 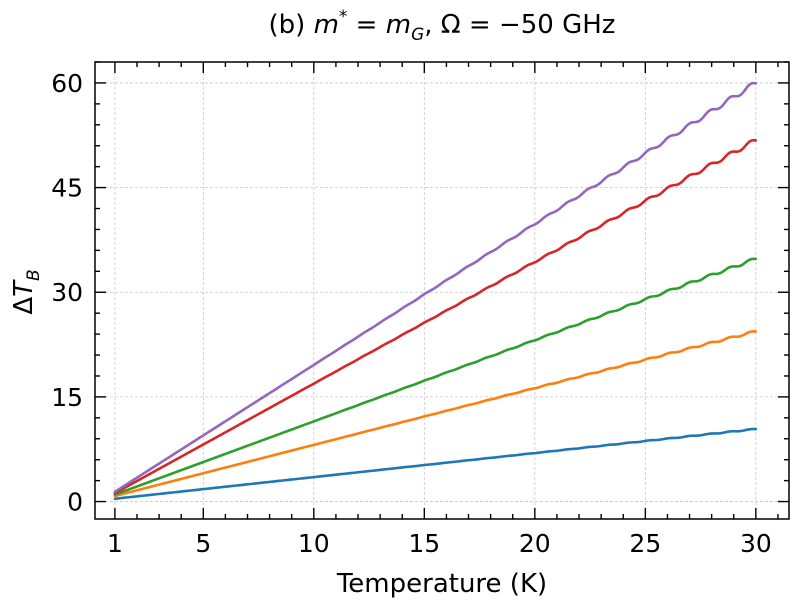 I want to click on title-omega: , Ω = −50 GHz, so click(x=519, y=25).